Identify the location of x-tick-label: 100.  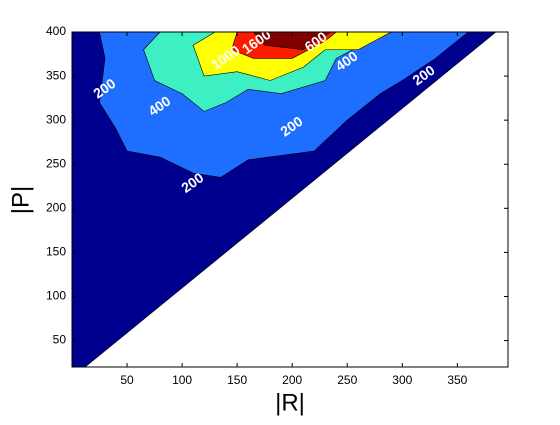
(182, 380).